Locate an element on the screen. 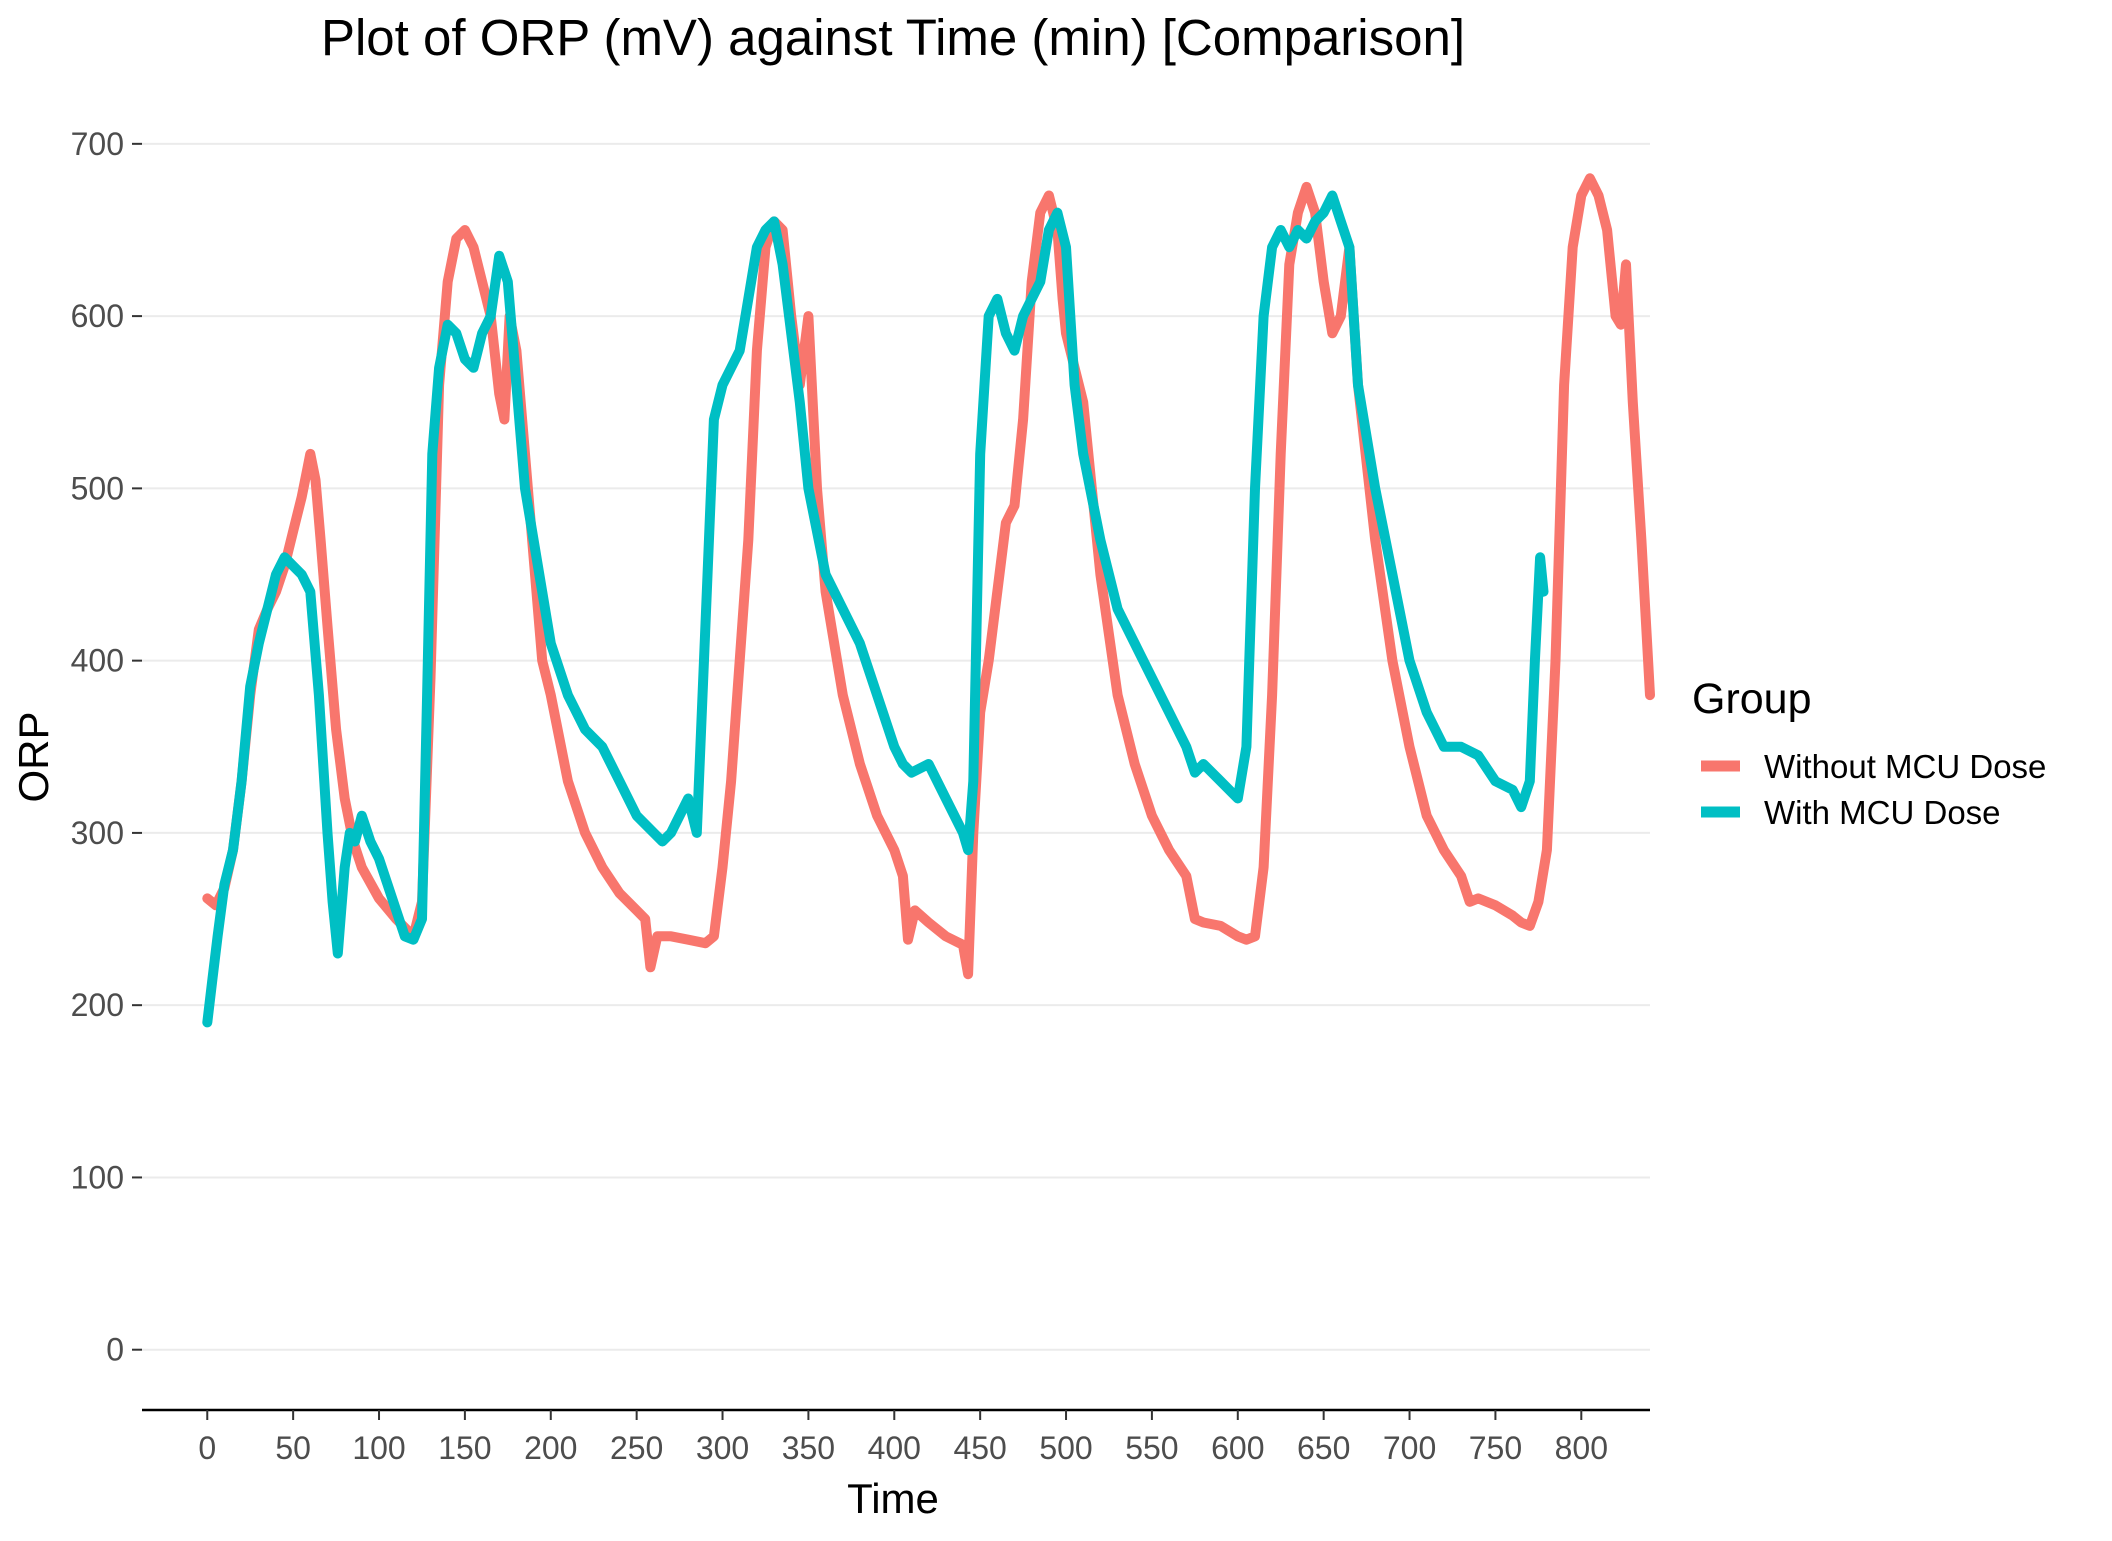 The image size is (2112, 1541). x-tick-label-150: 150 is located at coordinates (464, 1448).